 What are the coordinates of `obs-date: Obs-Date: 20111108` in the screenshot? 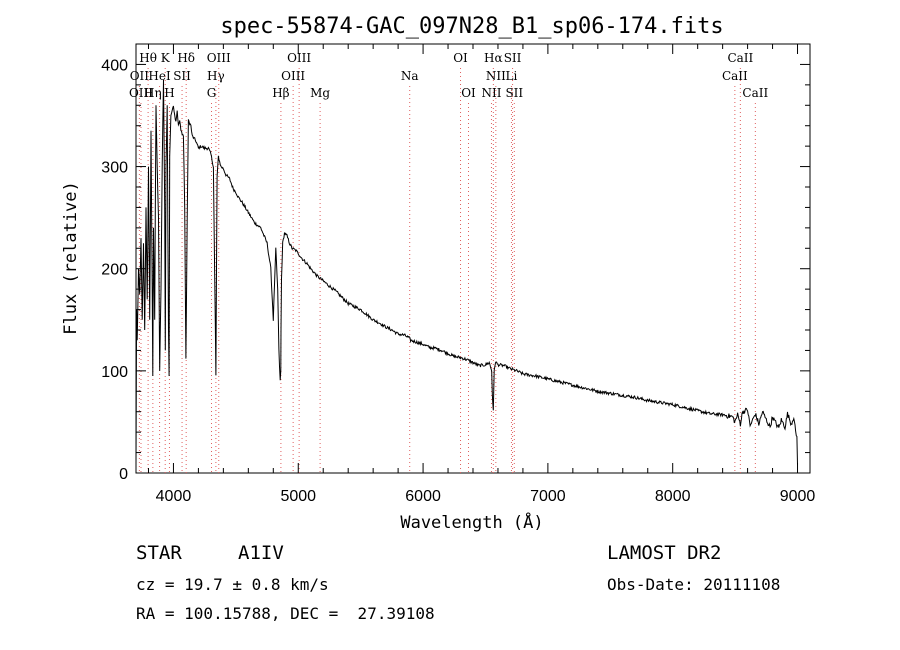 It's located at (694, 584).